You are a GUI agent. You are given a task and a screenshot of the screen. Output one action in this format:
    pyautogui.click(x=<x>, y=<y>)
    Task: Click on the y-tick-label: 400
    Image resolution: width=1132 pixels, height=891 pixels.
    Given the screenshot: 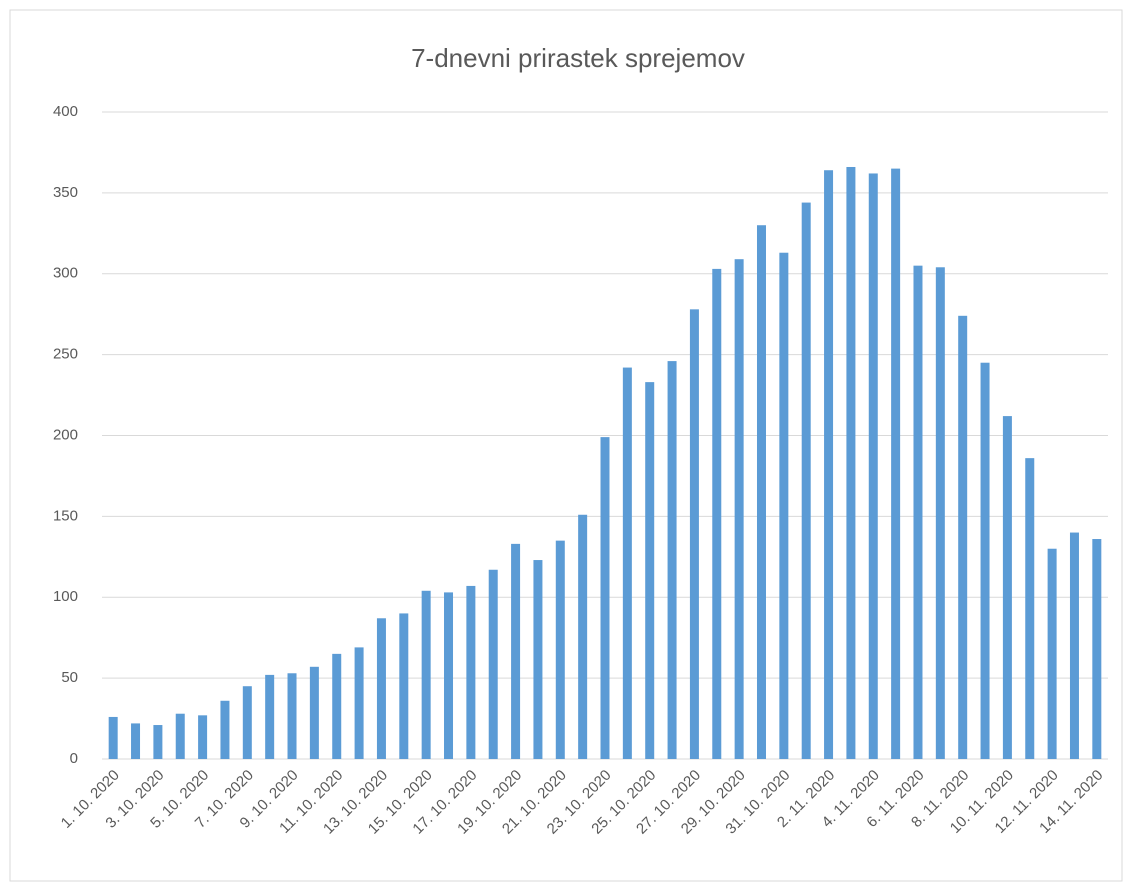 What is the action you would take?
    pyautogui.click(x=65, y=111)
    